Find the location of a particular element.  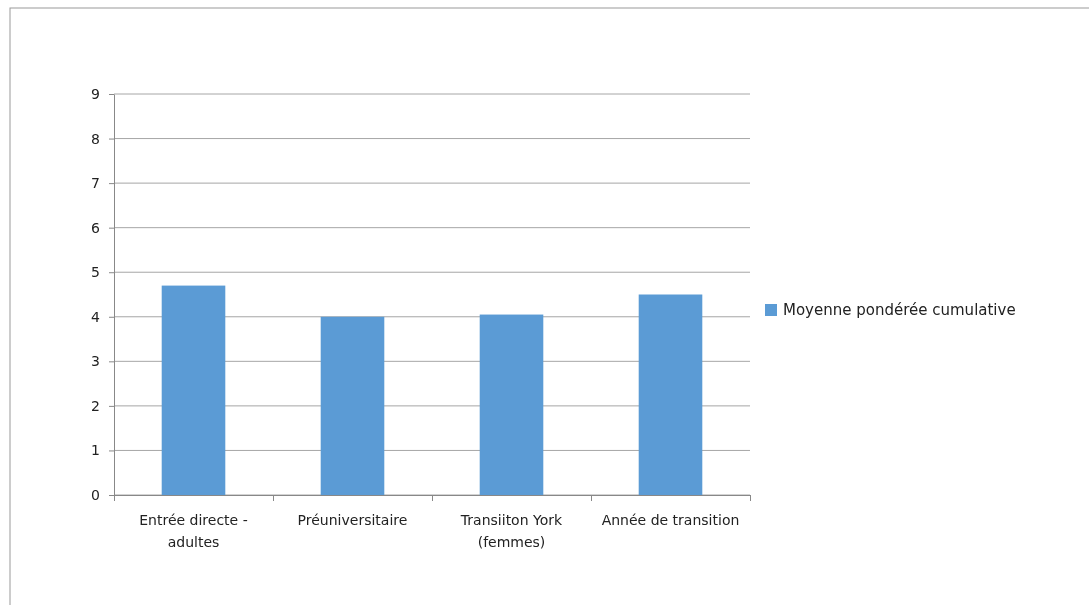

y-tick-label: 2 is located at coordinates (95, 405).